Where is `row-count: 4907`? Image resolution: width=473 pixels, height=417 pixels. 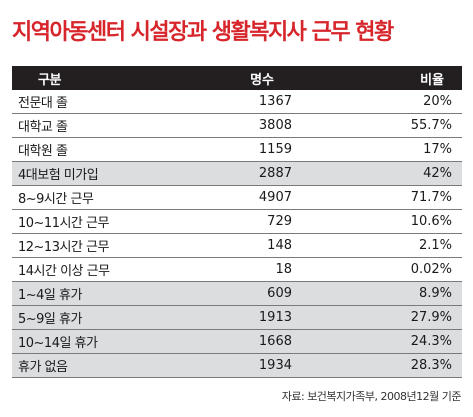 row-count: 4907 is located at coordinates (275, 197).